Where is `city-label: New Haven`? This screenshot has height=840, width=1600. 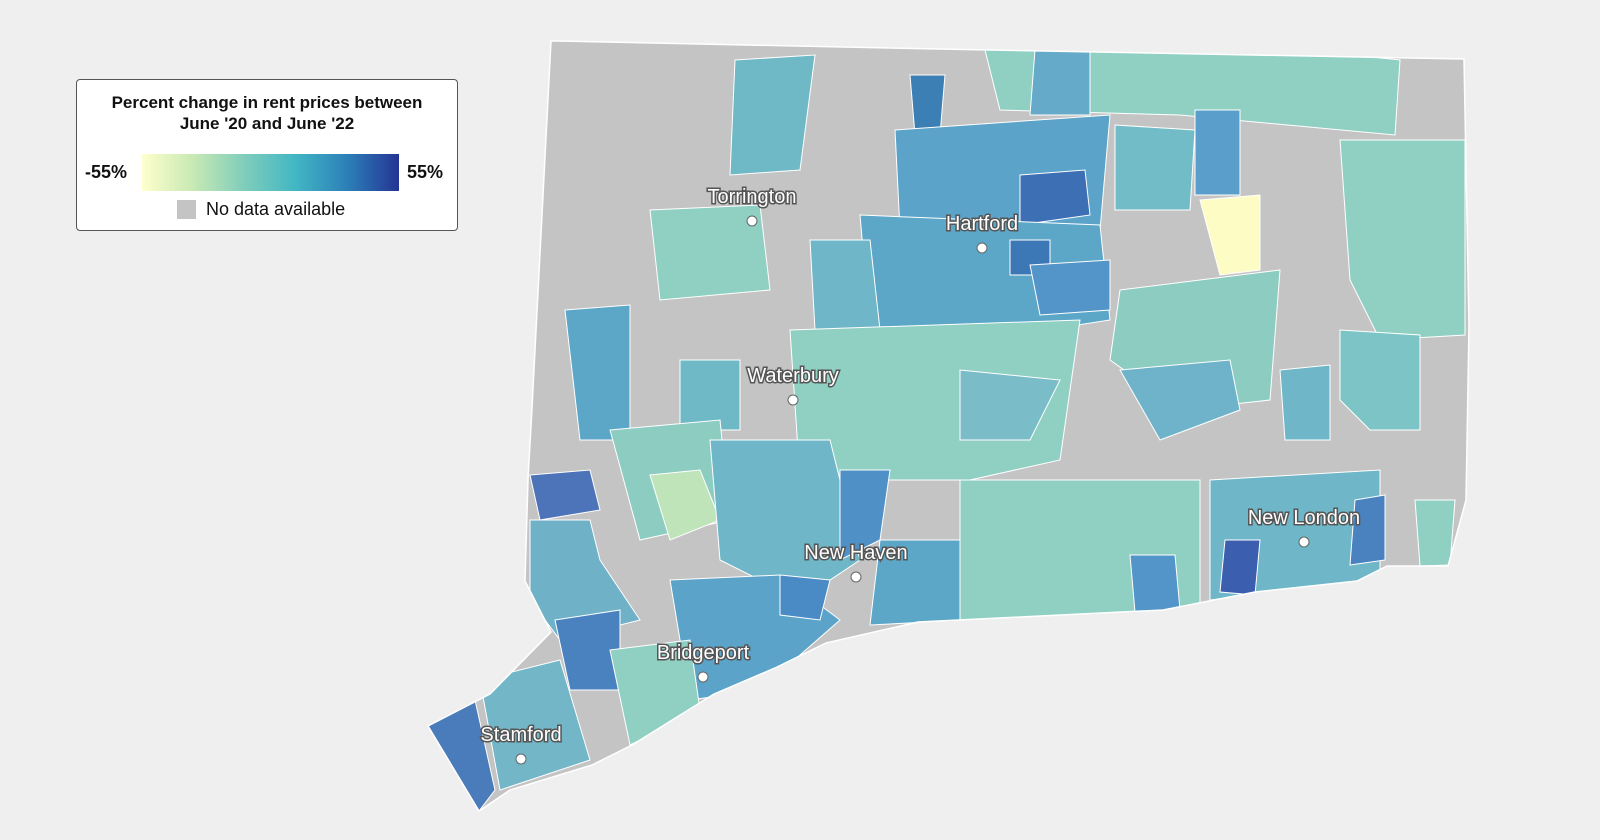 city-label: New Haven is located at coordinates (855, 553).